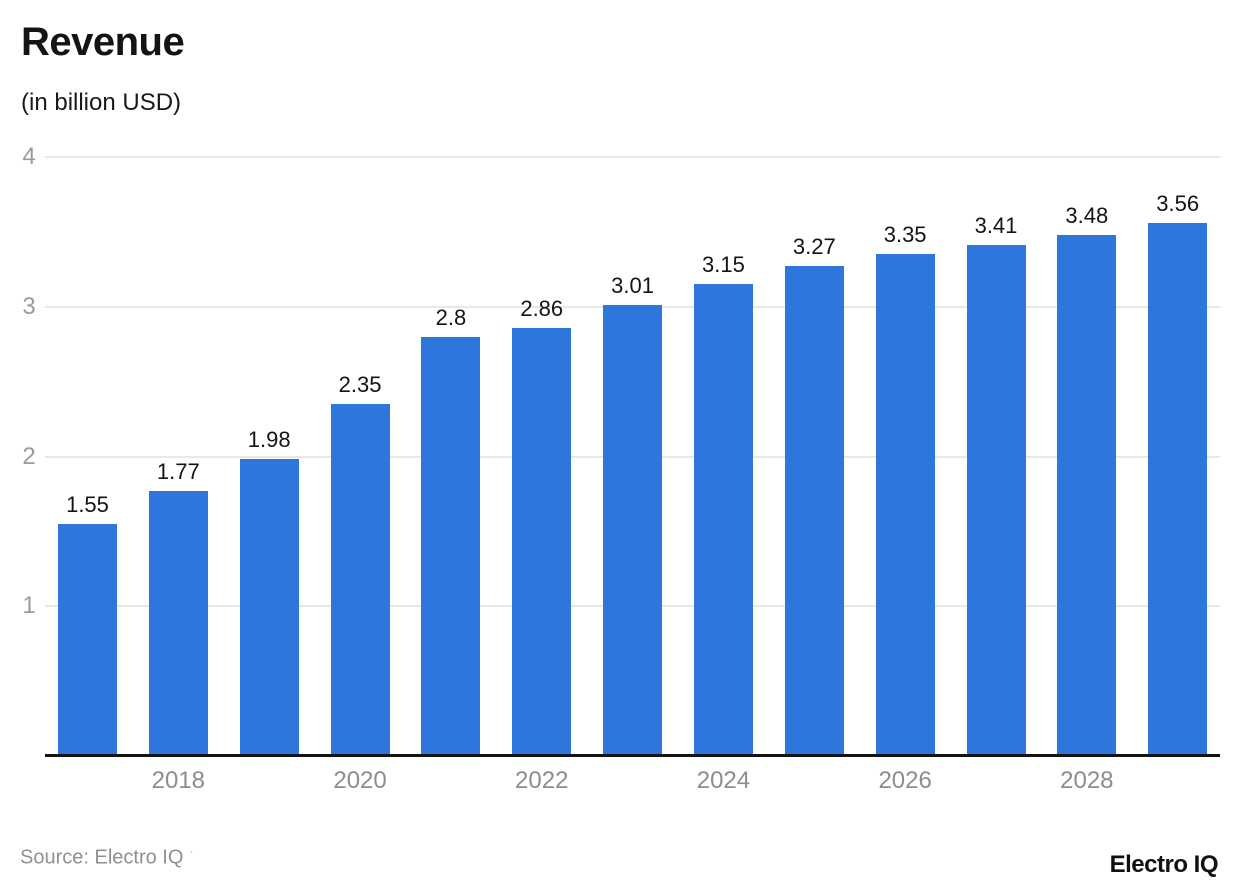  What do you see at coordinates (1087, 780) in the screenshot?
I see `x-axis-tick-label: 2028` at bounding box center [1087, 780].